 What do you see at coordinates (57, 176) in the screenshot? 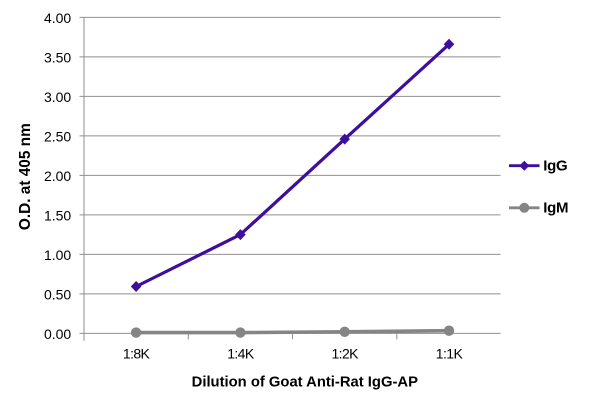
I see `svg-text: 2.00` at bounding box center [57, 176].